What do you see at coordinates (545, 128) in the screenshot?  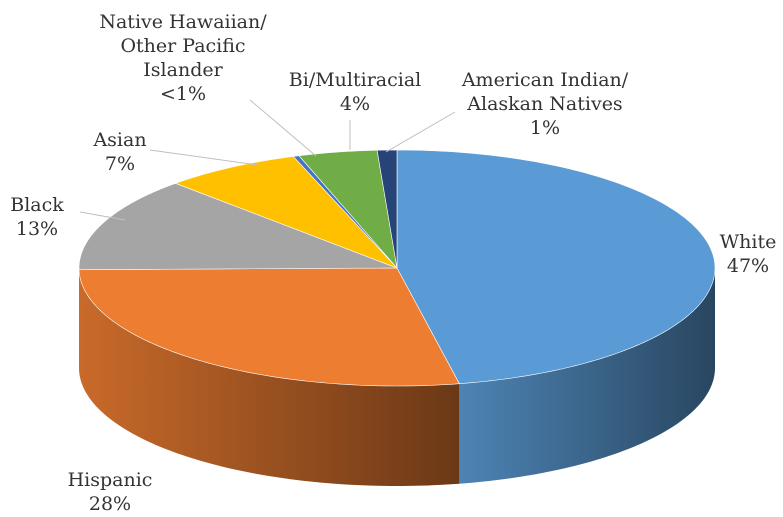 I see `value-label: 1%` at bounding box center [545, 128].